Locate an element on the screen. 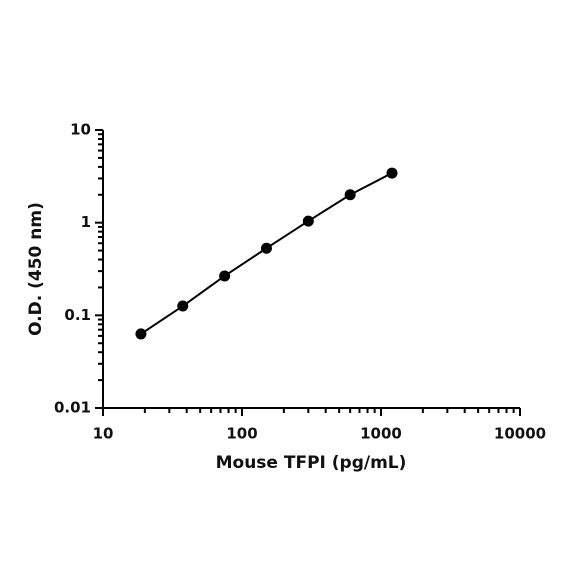 The image size is (584, 584). y-tick-label: 1 is located at coordinates (86, 222).